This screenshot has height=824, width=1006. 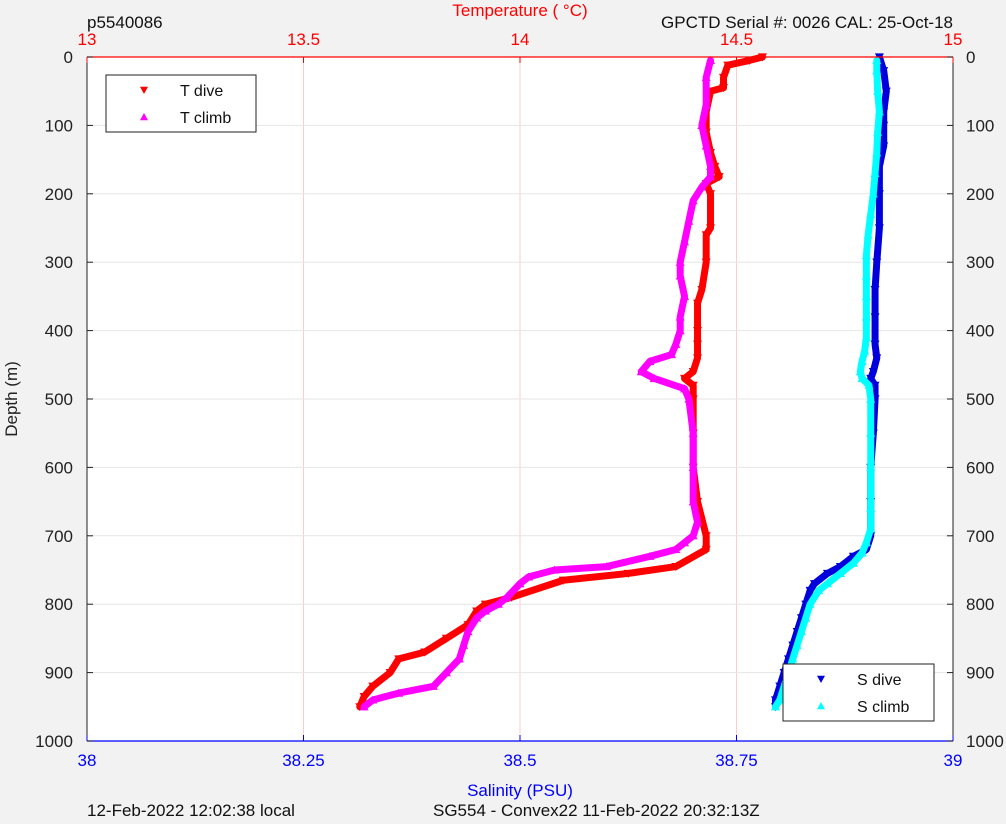 I want to click on salinity-axis-title: Salinity (PSU), so click(x=520, y=790).